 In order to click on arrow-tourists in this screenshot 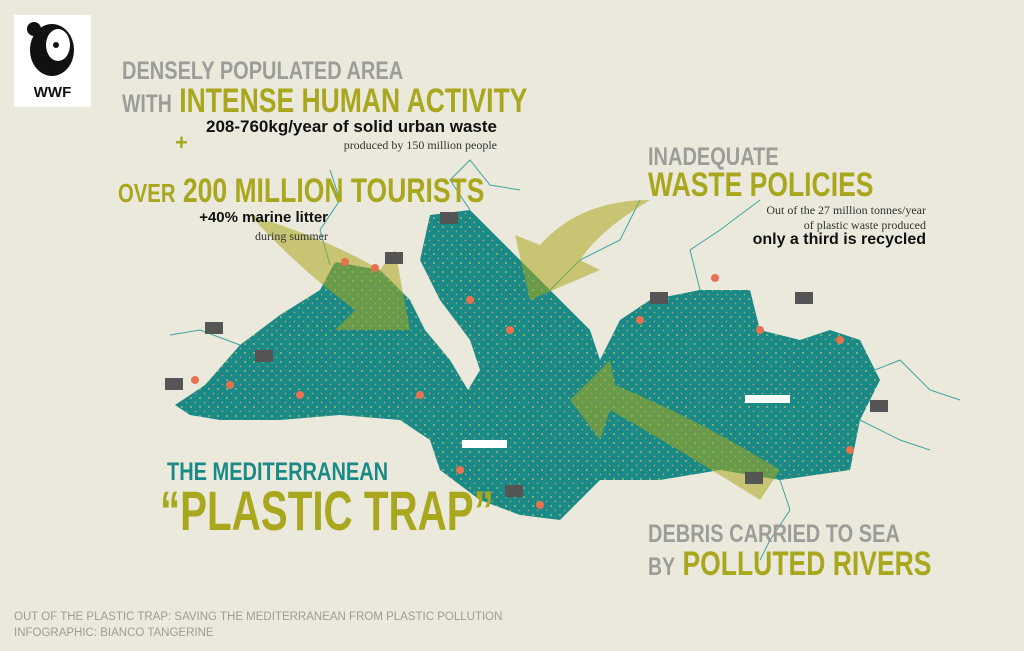, I will do `click(330, 272)`.